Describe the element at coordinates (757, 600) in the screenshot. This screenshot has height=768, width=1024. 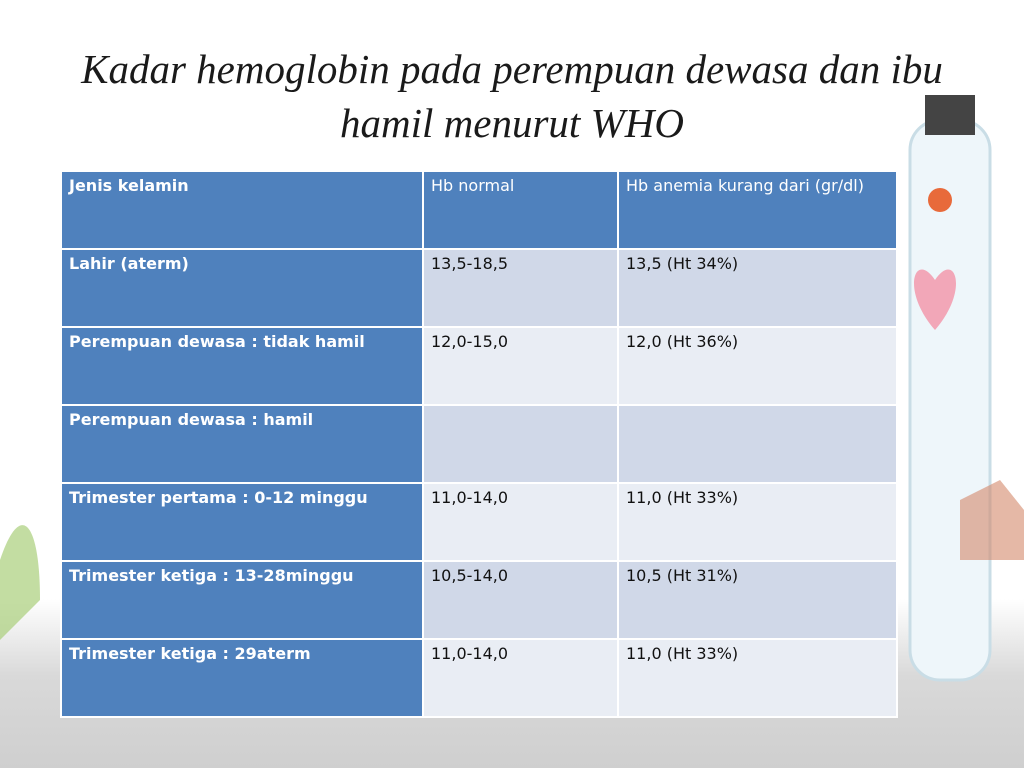
I see `table-cell: 10,5 (Ht 31%)` at that location.